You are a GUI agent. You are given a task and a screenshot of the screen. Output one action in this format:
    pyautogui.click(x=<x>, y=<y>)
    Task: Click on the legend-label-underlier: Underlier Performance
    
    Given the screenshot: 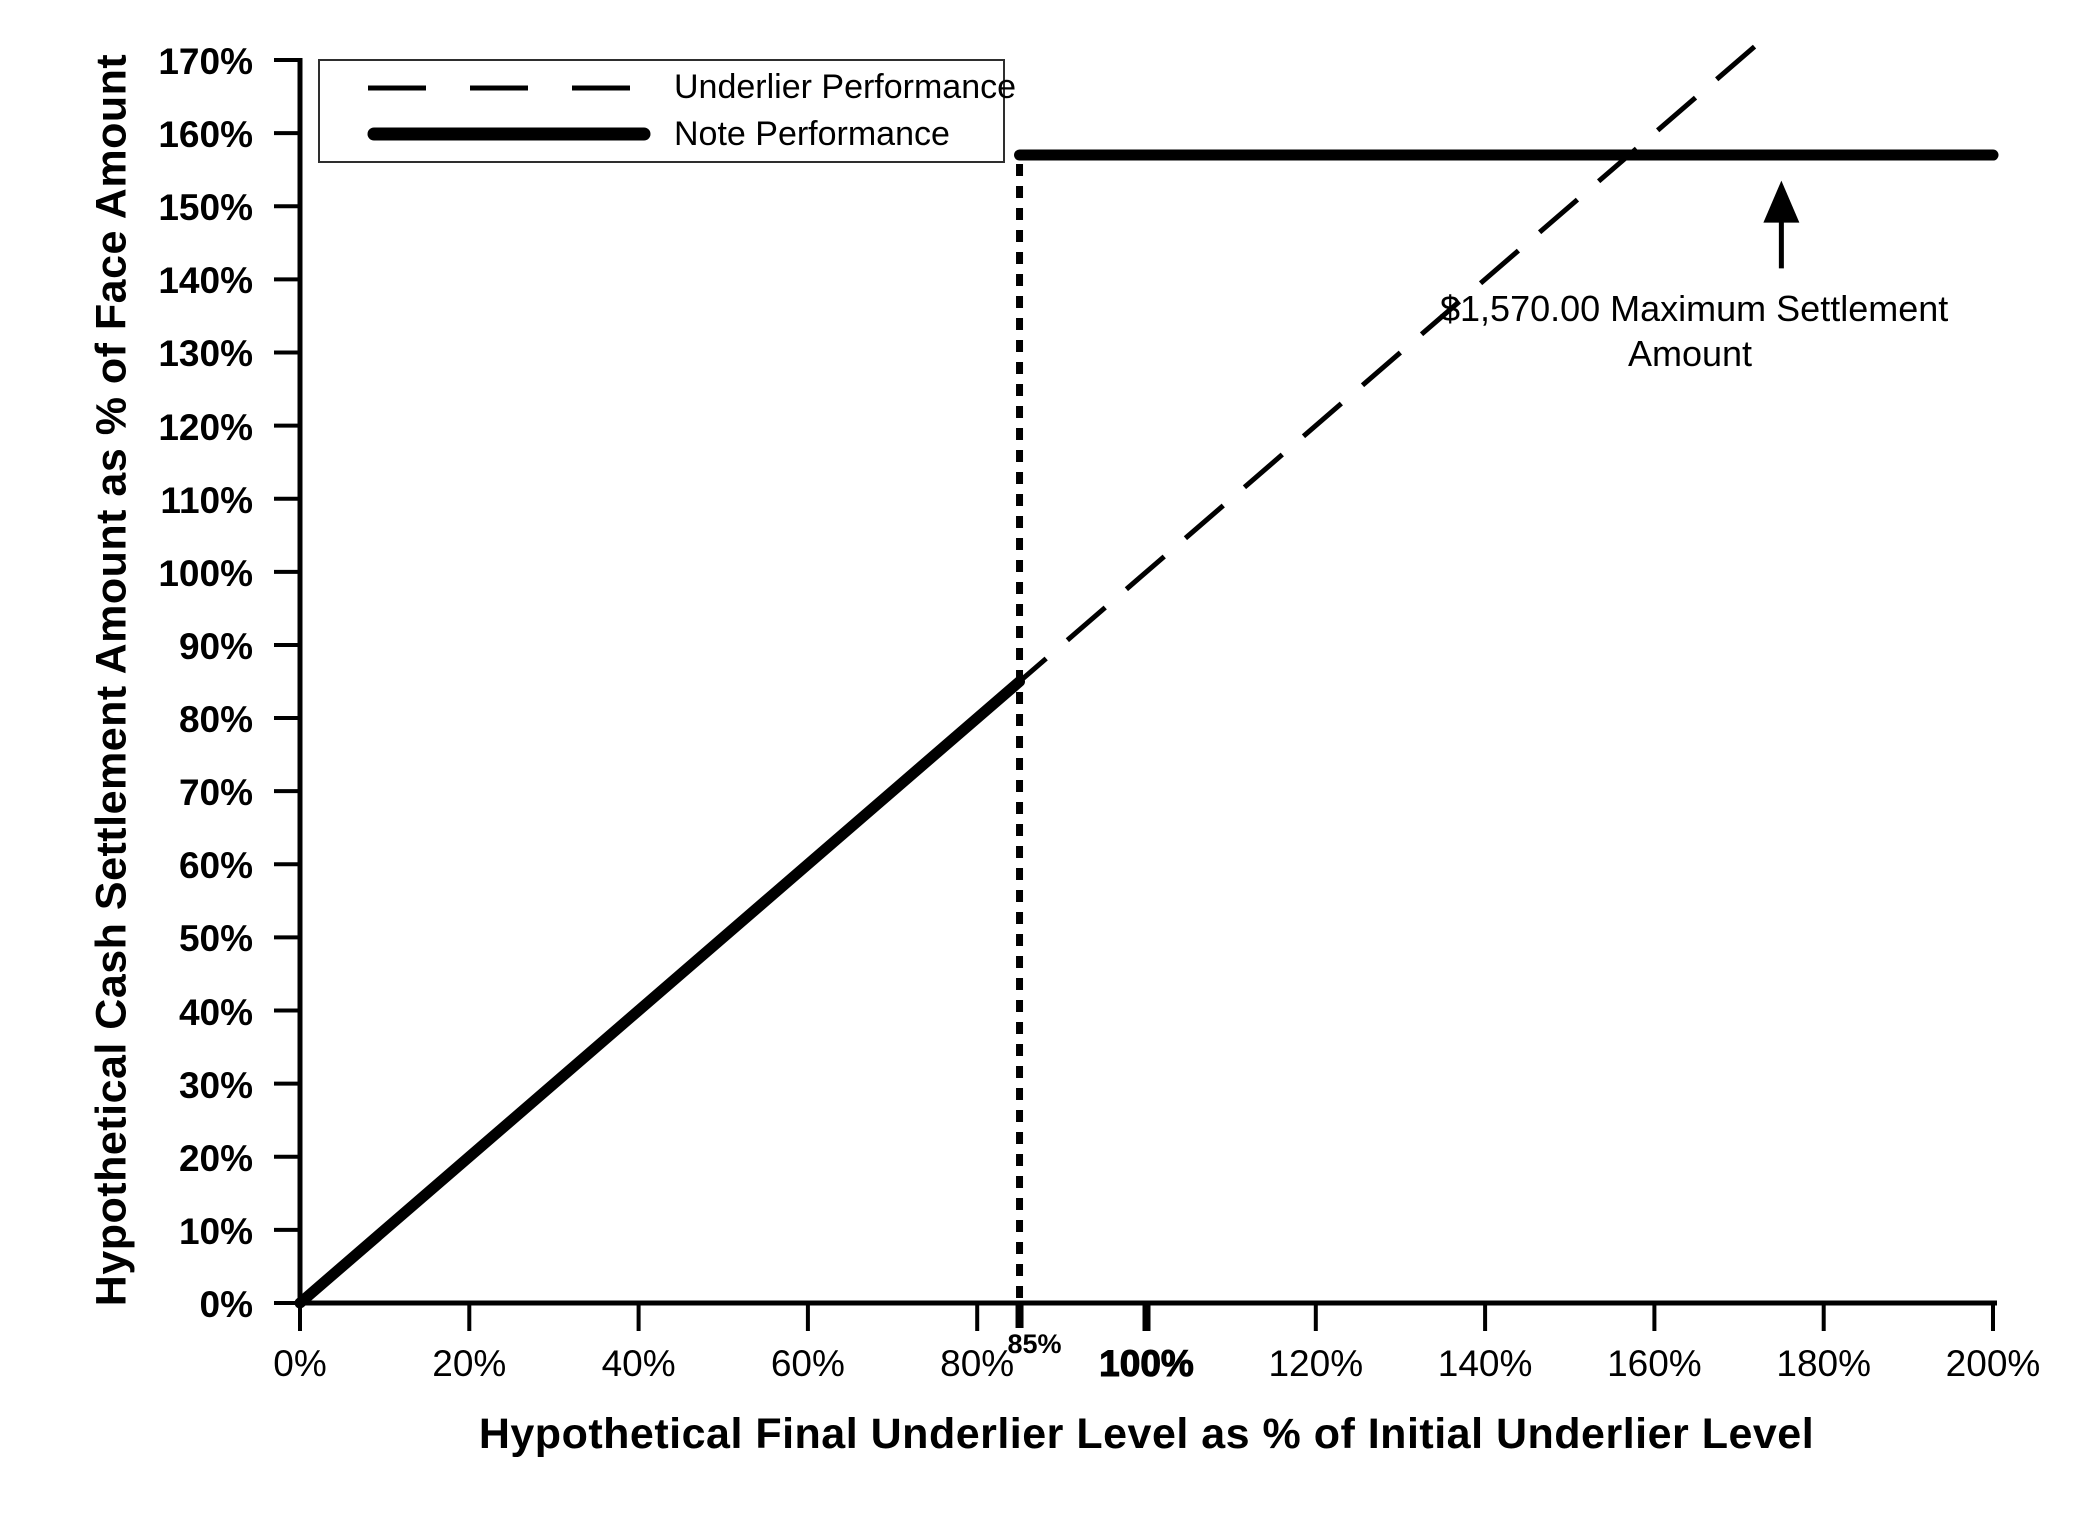 What is the action you would take?
    pyautogui.click(x=845, y=87)
    